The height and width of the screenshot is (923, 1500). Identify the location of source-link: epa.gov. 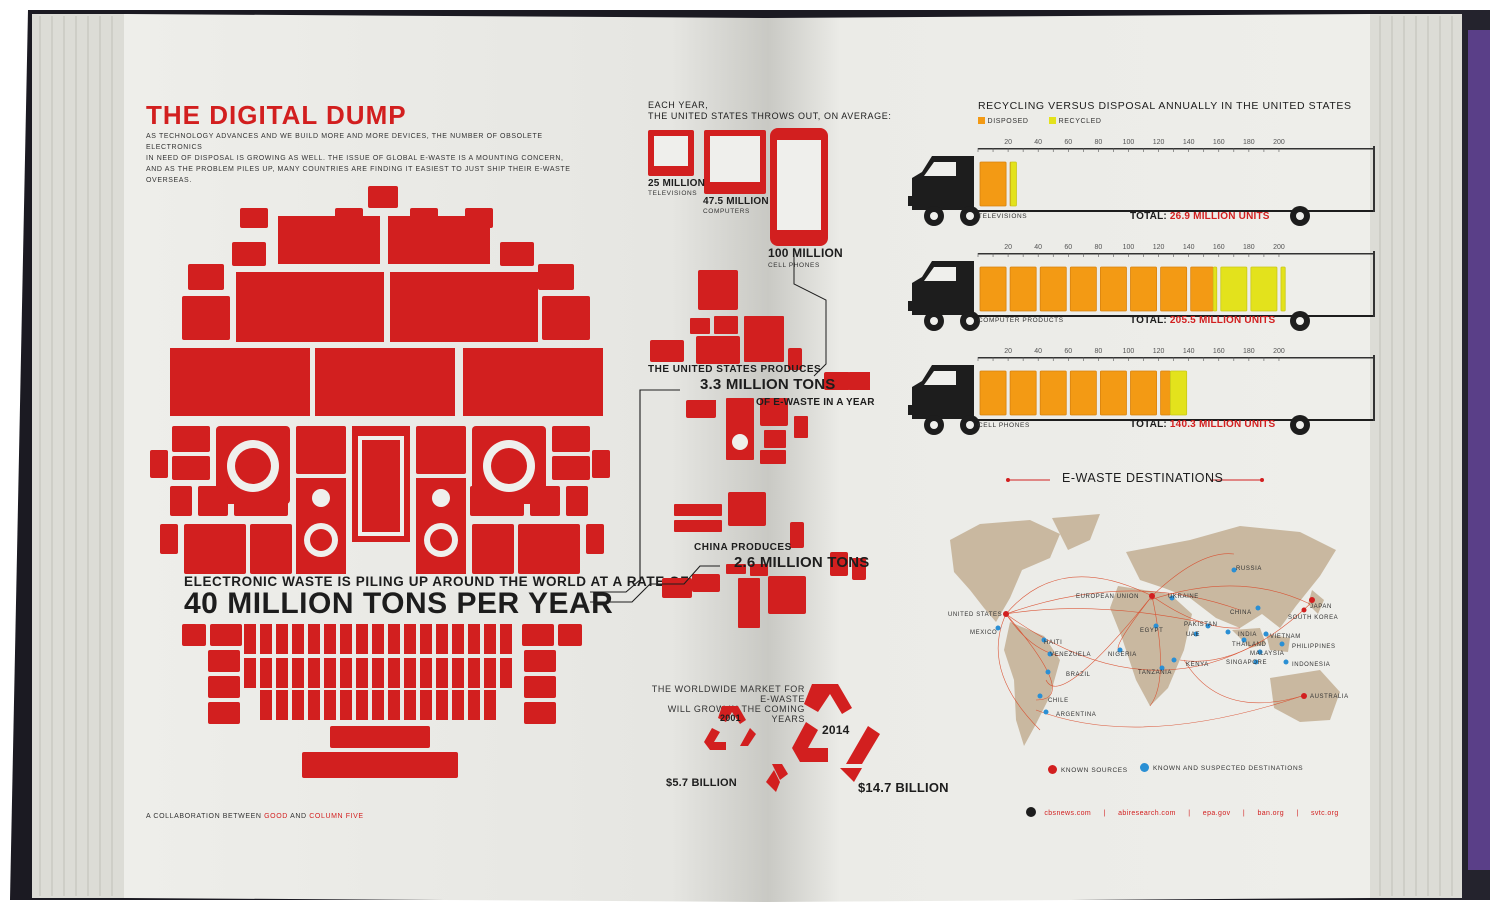
(1216, 813).